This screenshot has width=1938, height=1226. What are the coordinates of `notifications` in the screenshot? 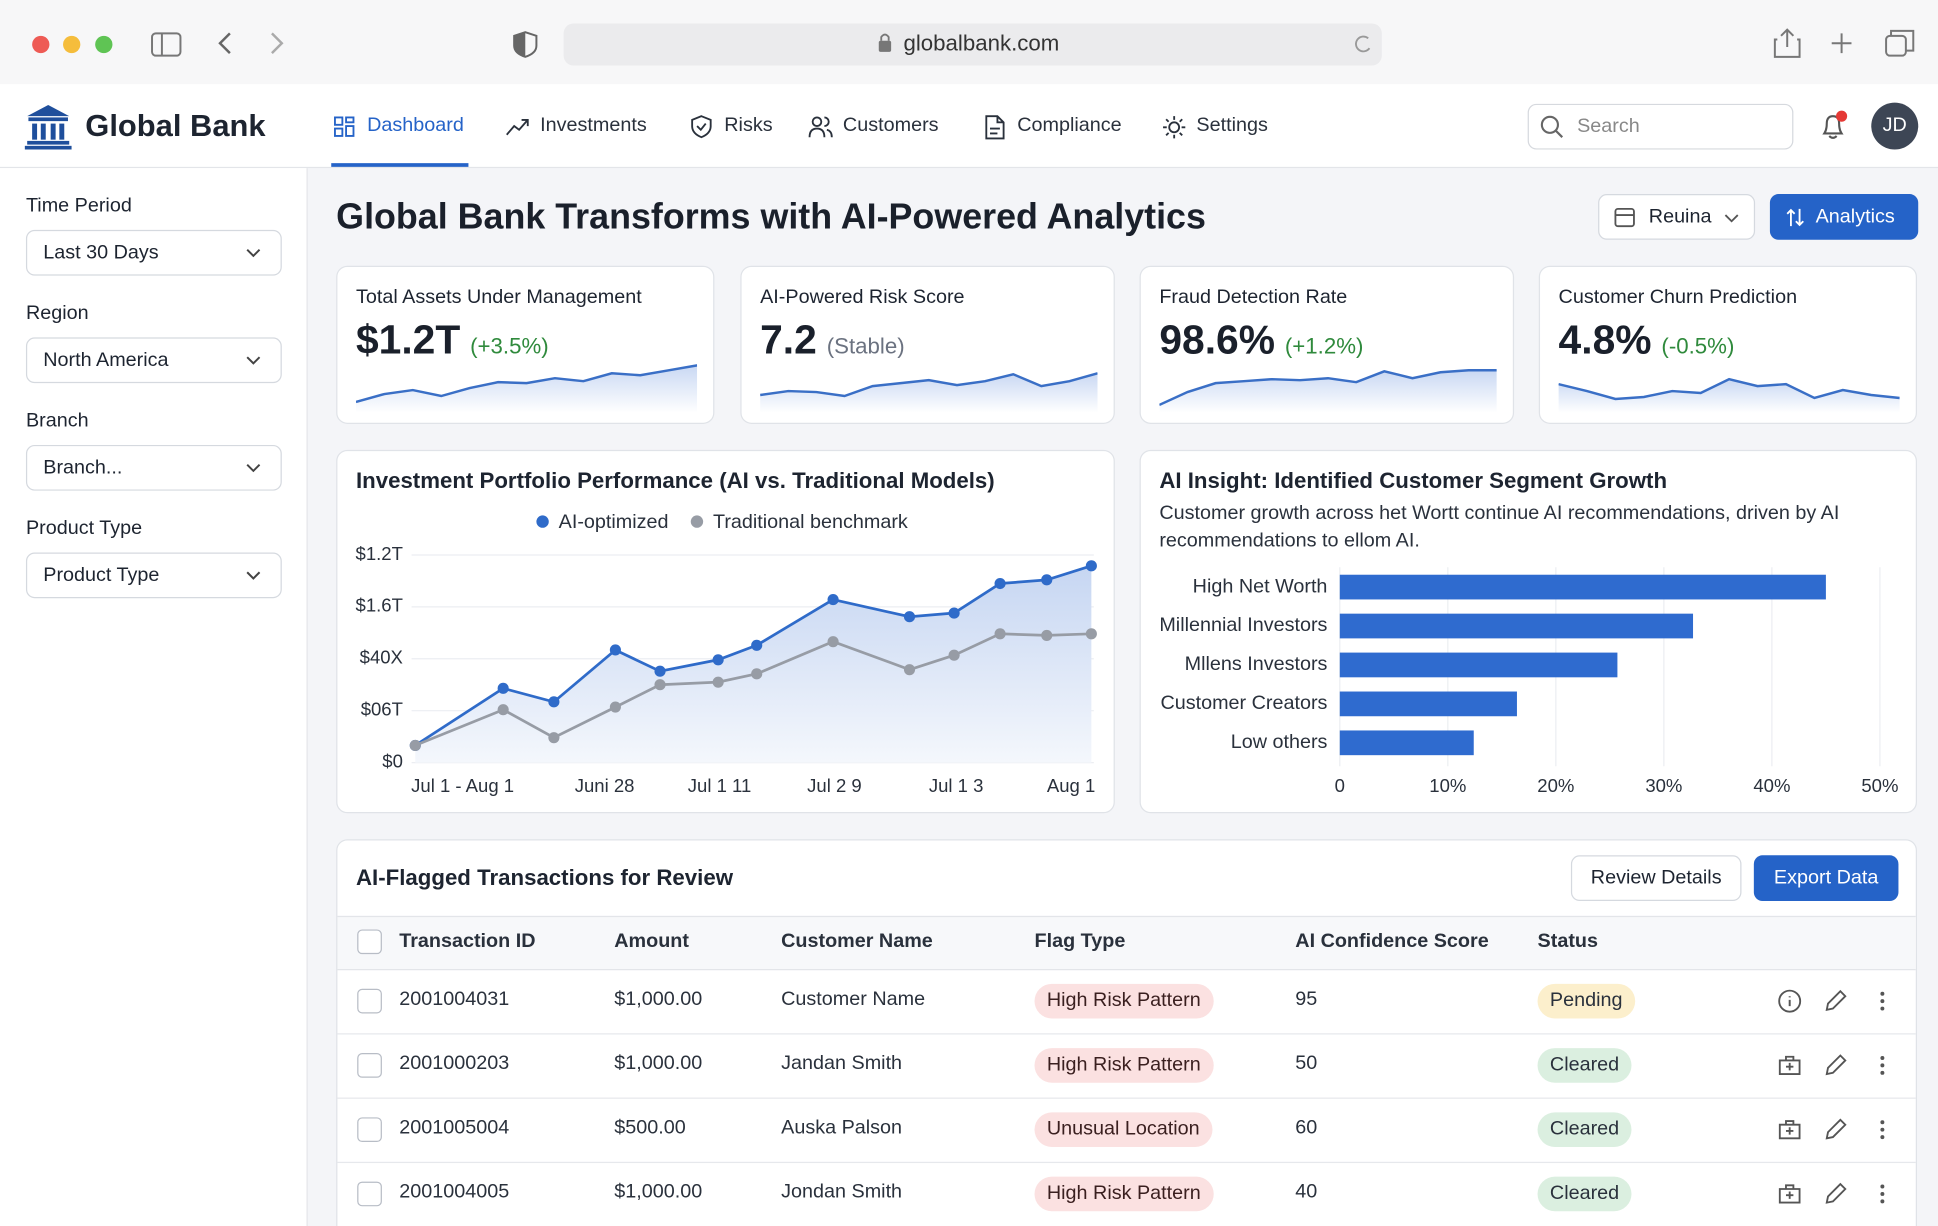 It's located at (1834, 126).